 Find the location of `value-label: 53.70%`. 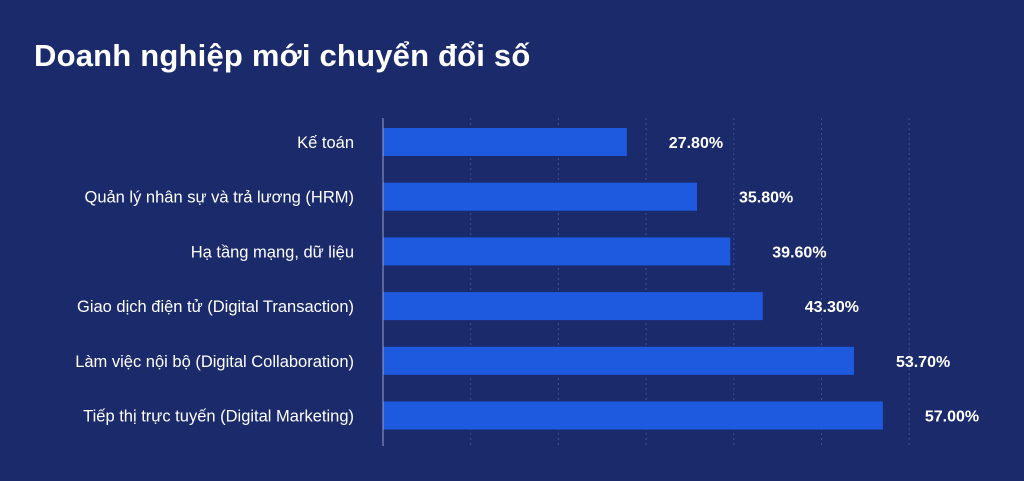

value-label: 53.70% is located at coordinates (923, 362).